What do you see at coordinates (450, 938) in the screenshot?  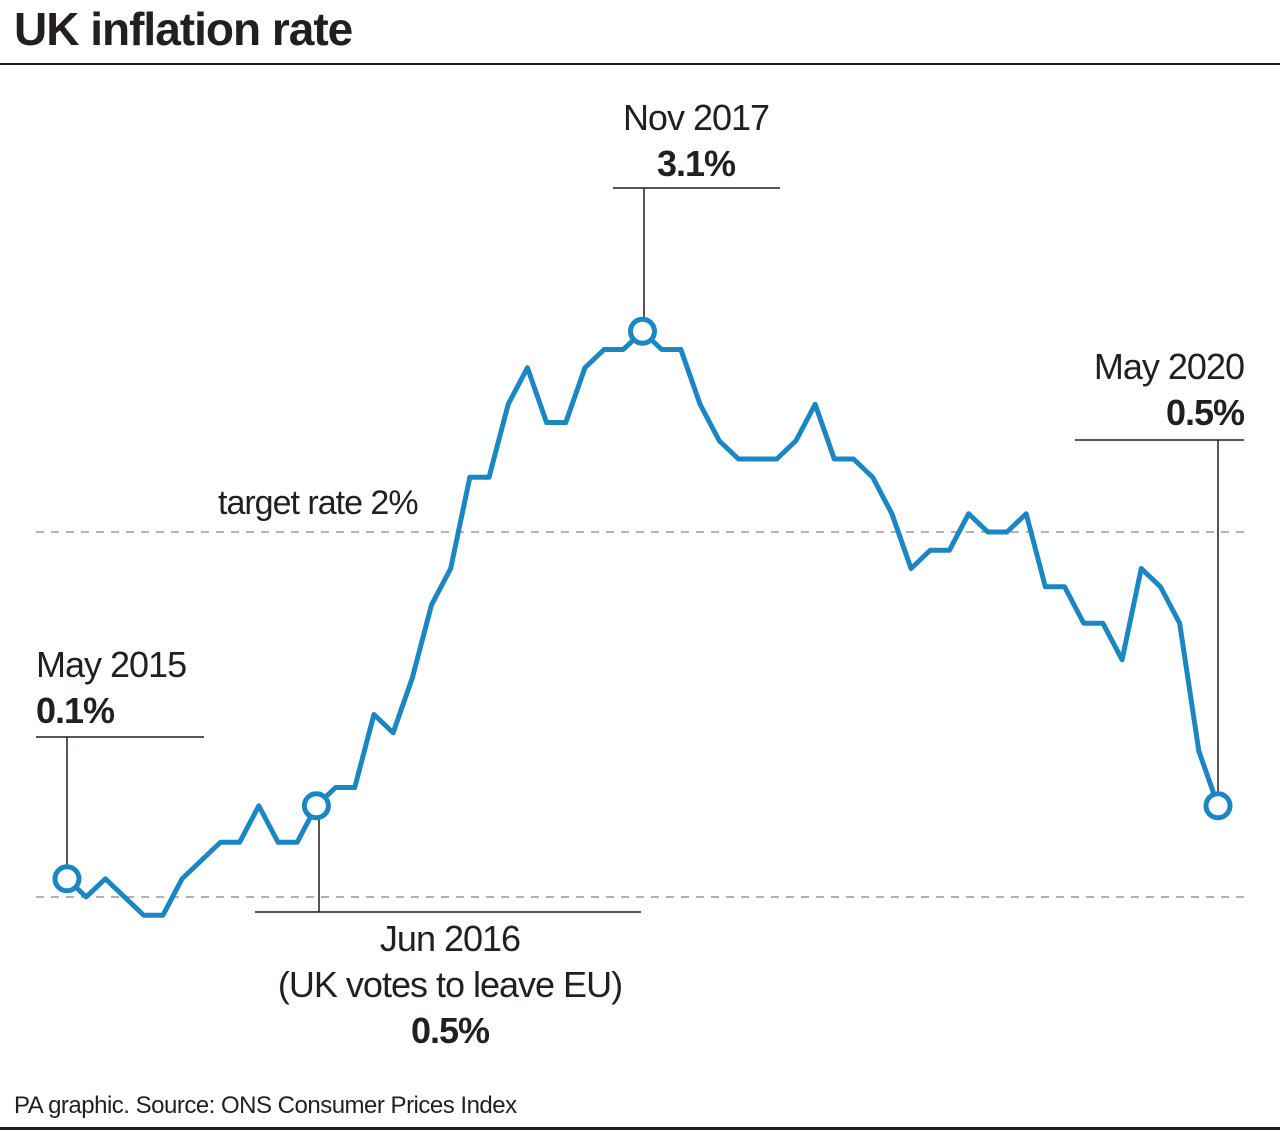 I see `annotation-date-jun-2016: Jun 2016` at bounding box center [450, 938].